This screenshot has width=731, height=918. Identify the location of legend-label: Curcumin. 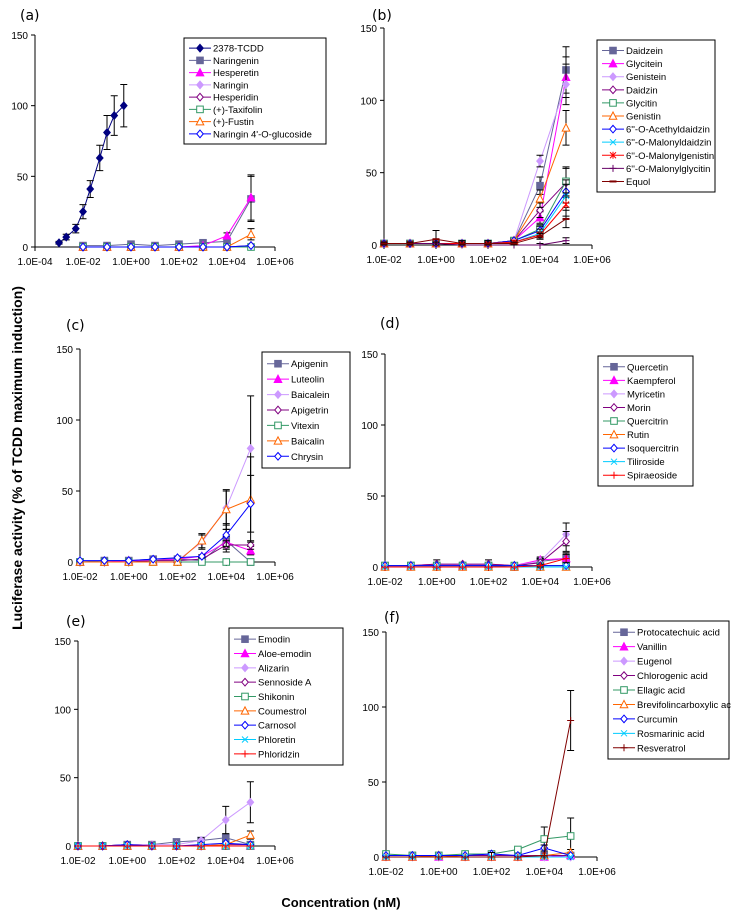
(657, 719).